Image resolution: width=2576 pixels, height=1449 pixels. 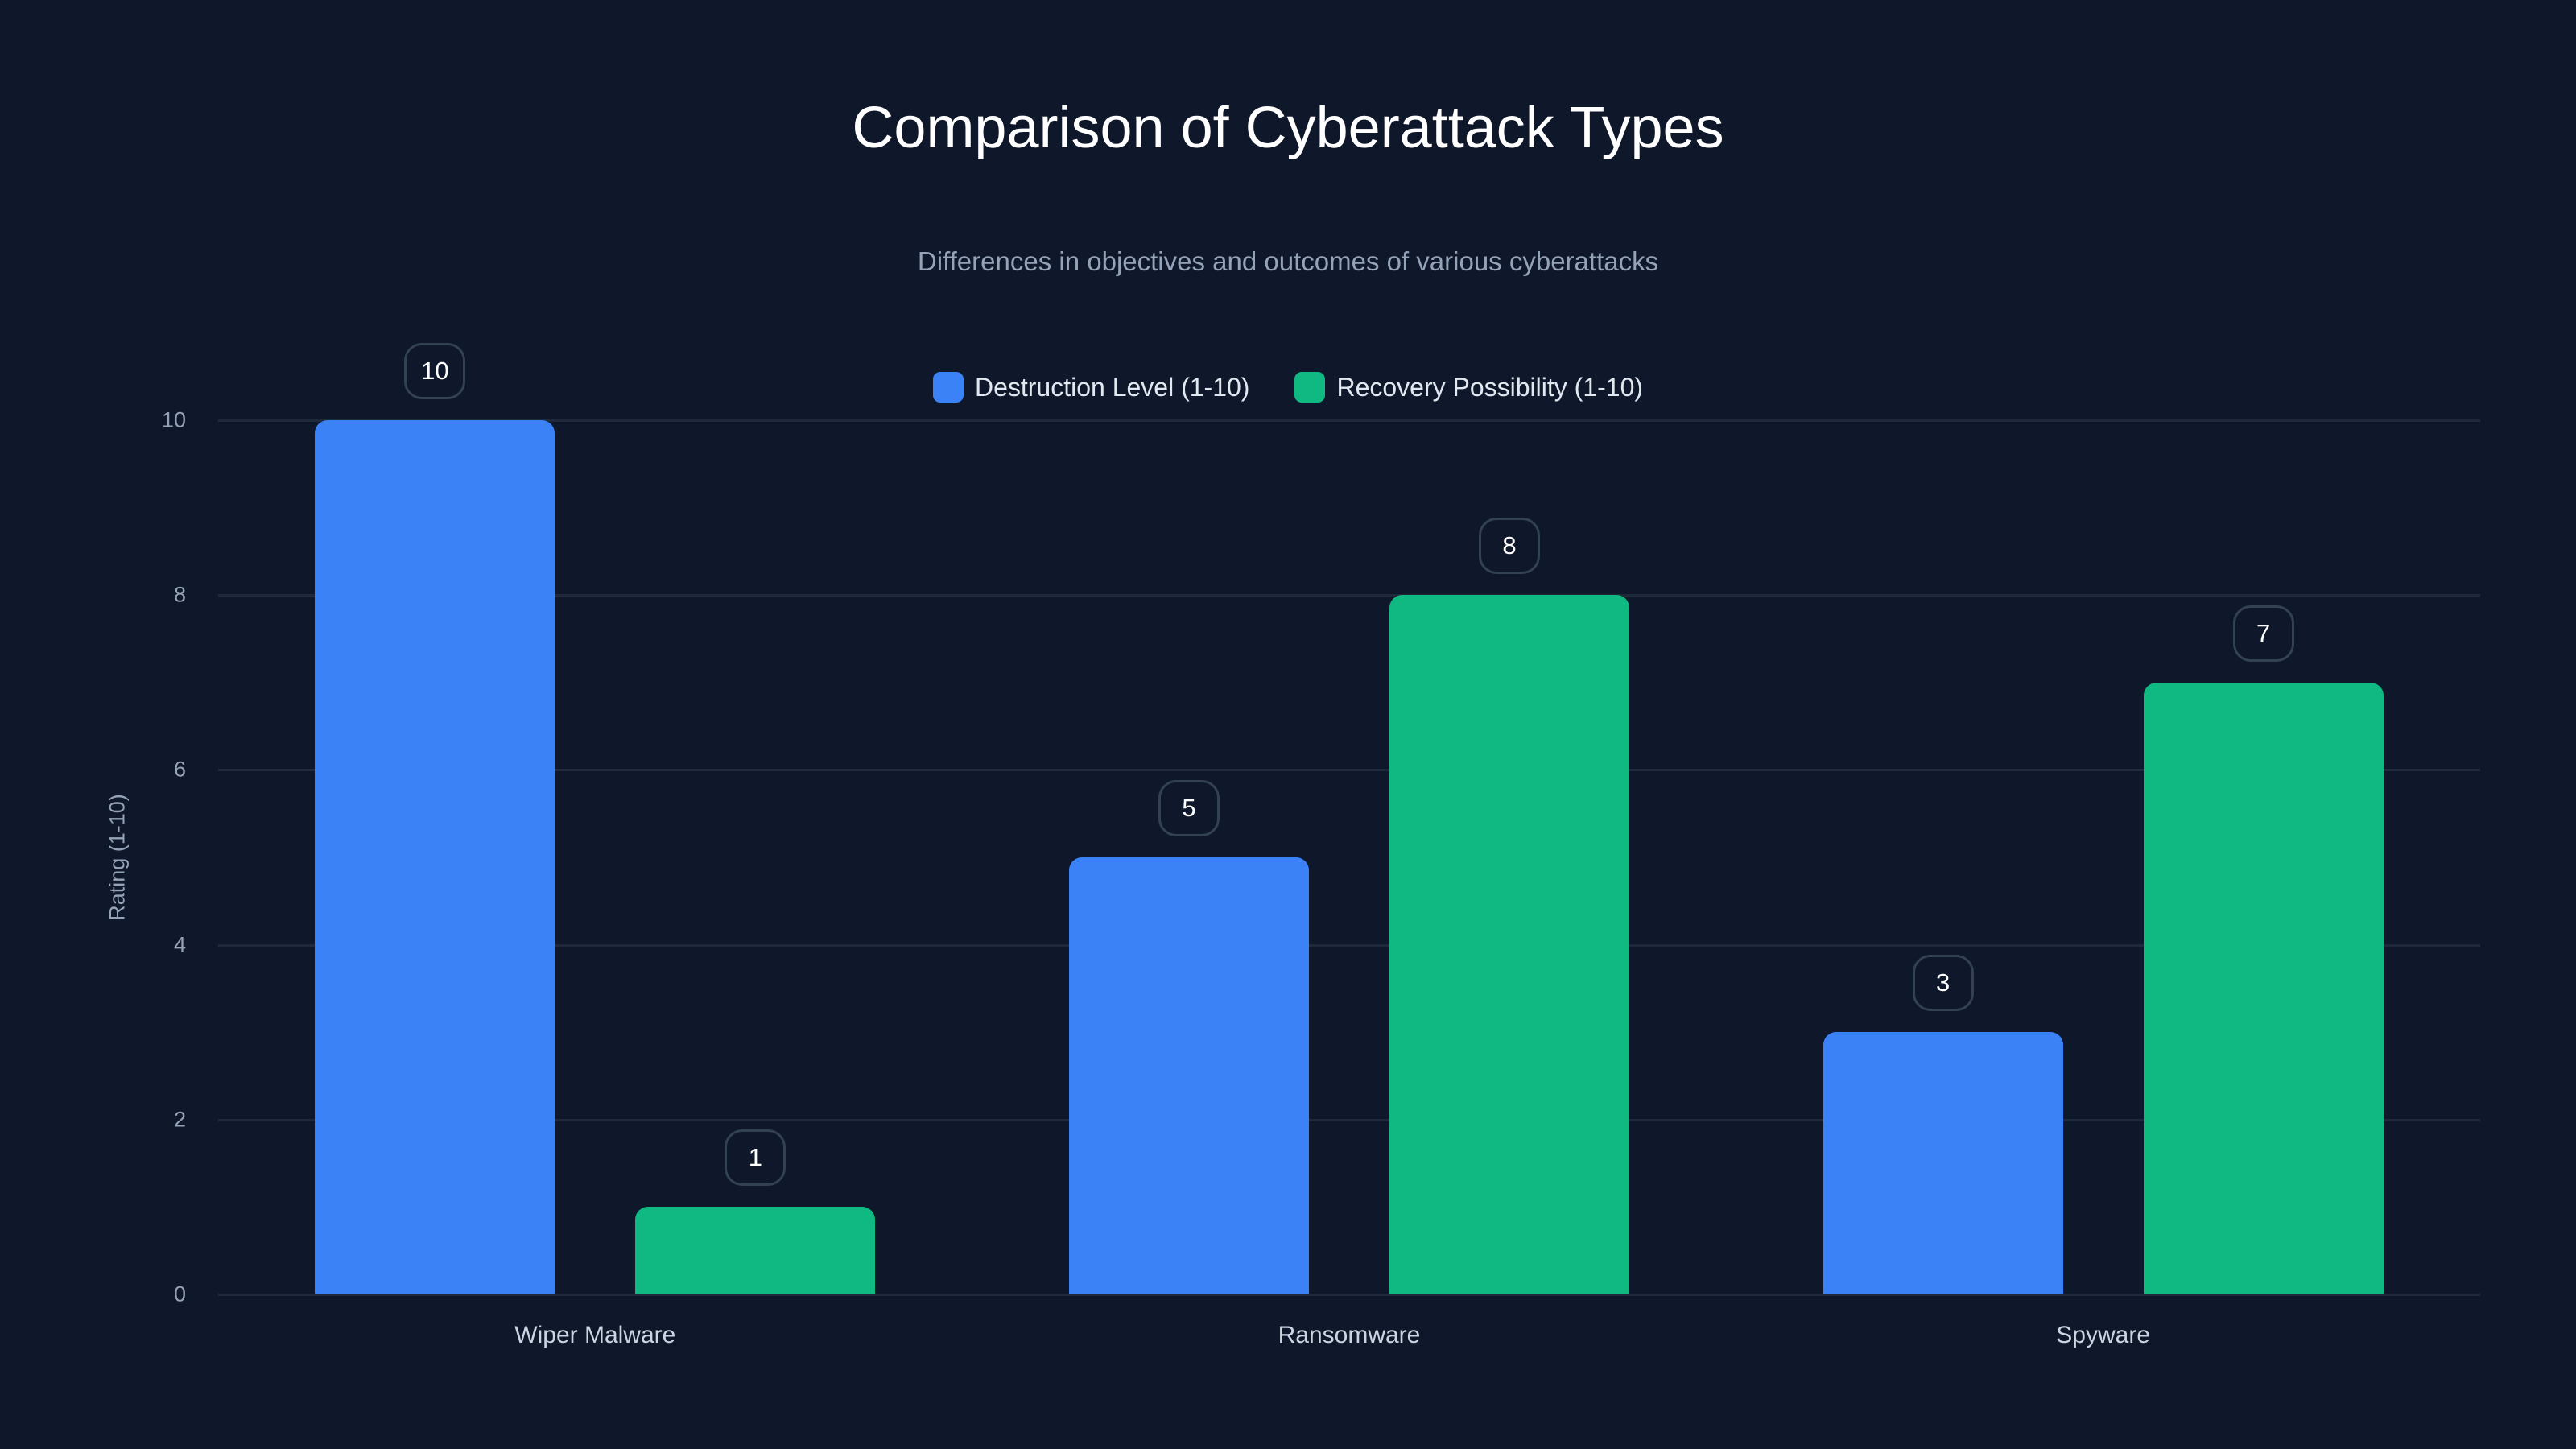 What do you see at coordinates (179, 1119) in the screenshot?
I see `y-tick-label: 2` at bounding box center [179, 1119].